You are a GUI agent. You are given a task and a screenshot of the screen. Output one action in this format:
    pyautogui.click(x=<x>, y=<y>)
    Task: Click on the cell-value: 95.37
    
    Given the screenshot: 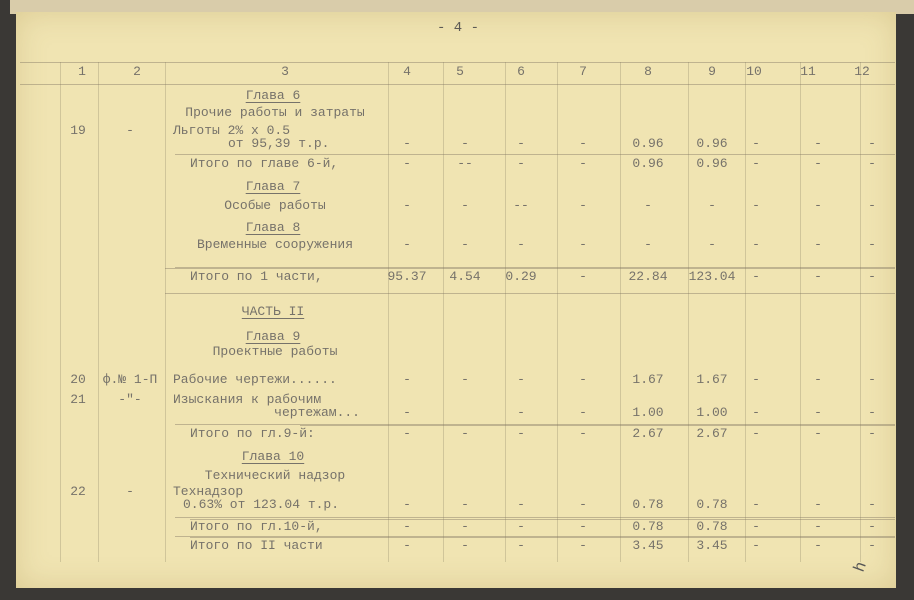 What is the action you would take?
    pyautogui.click(x=407, y=276)
    